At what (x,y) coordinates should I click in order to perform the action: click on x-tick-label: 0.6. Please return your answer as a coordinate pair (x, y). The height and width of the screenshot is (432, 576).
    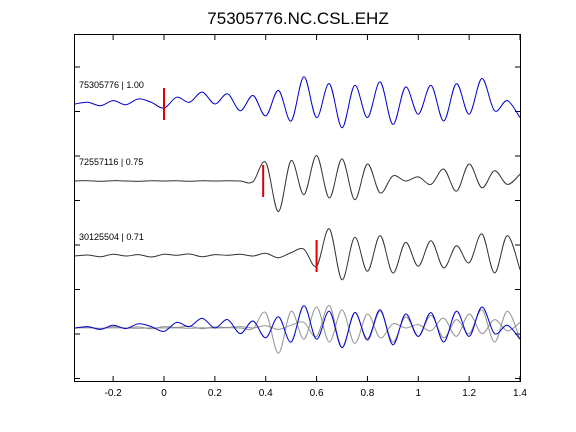
    Looking at the image, I should click on (317, 393).